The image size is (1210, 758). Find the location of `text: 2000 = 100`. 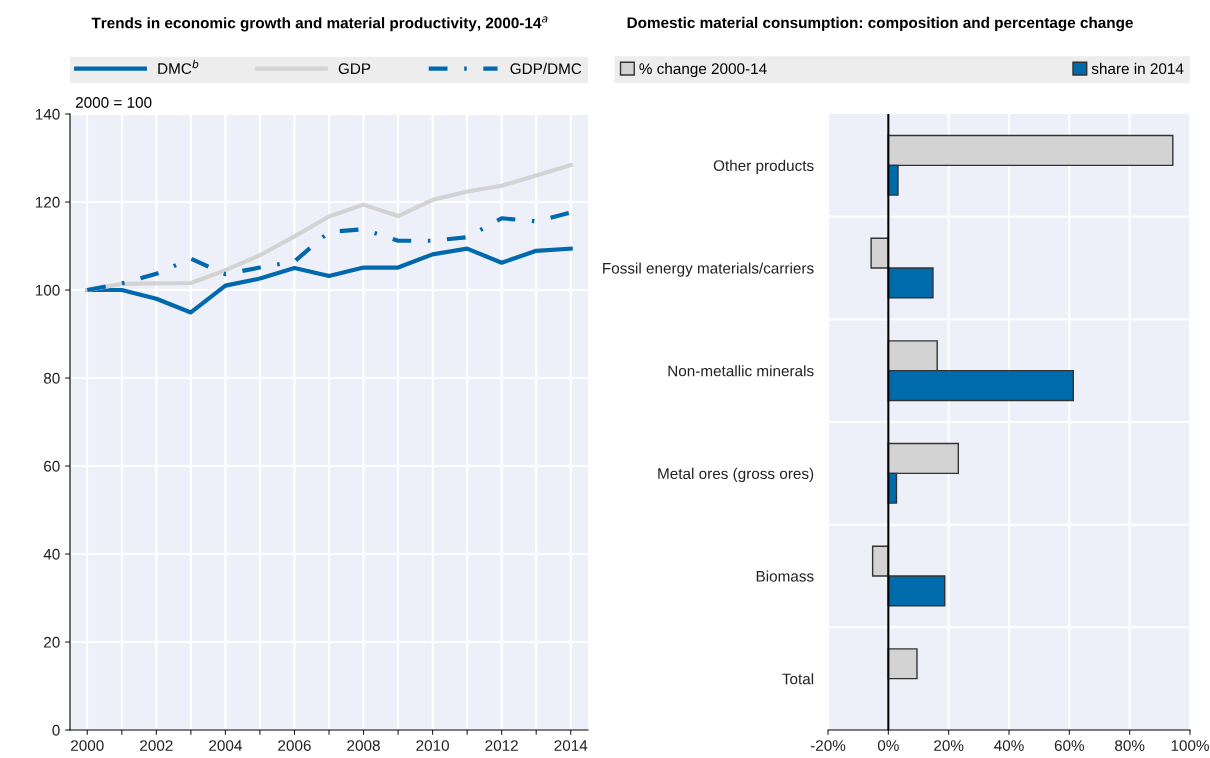

text: 2000 = 100 is located at coordinates (113, 102).